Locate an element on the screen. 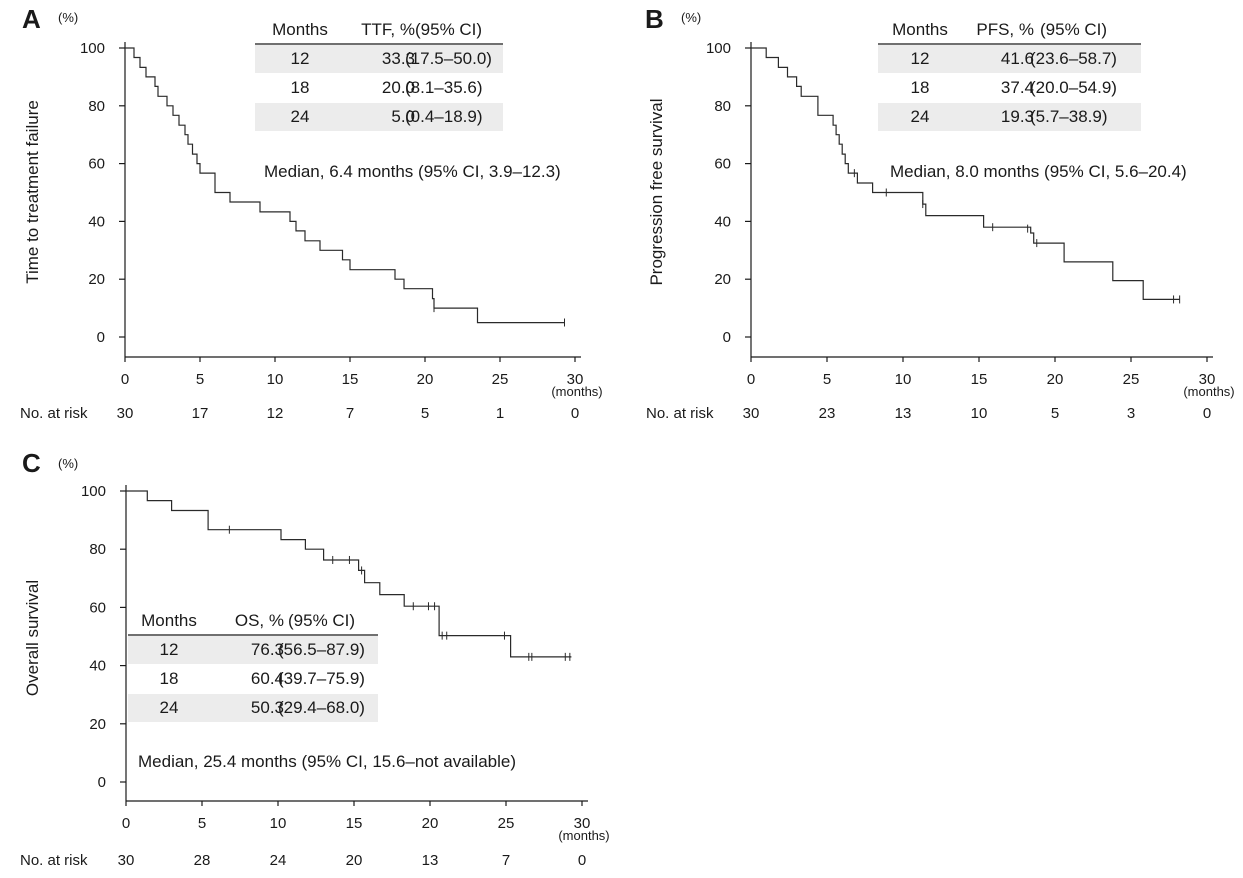 This screenshot has height=878, width=1243. table-cell: (17.5–50.0) is located at coordinates (448, 58).